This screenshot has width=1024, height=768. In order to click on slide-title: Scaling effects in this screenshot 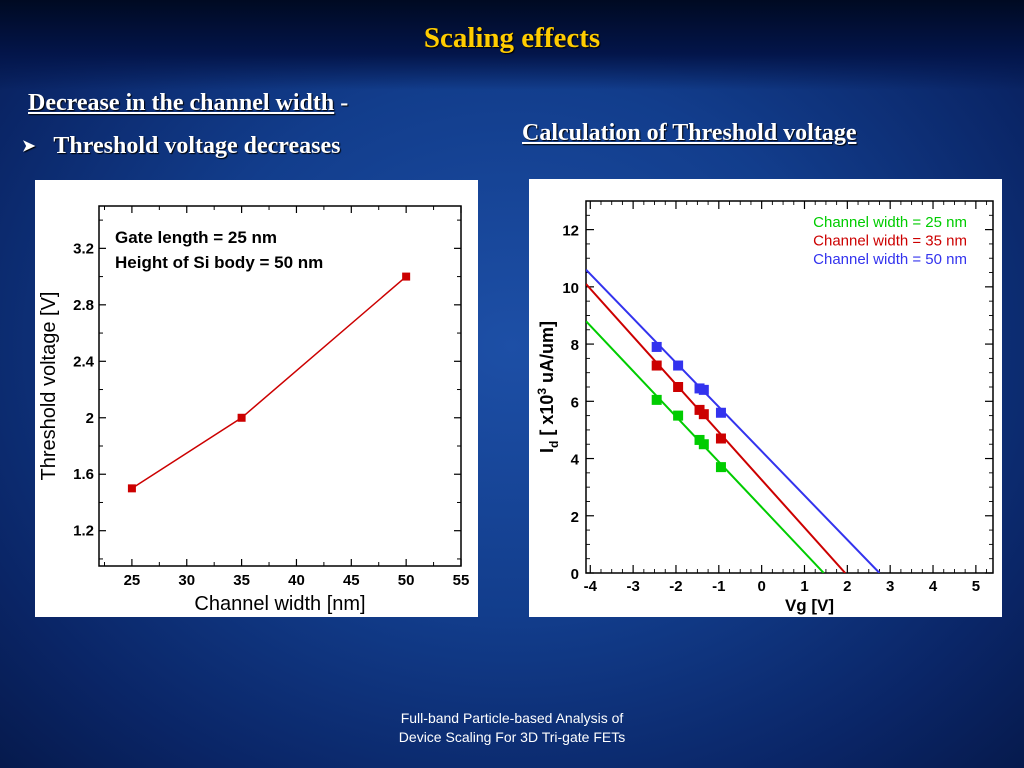, I will do `click(512, 38)`.